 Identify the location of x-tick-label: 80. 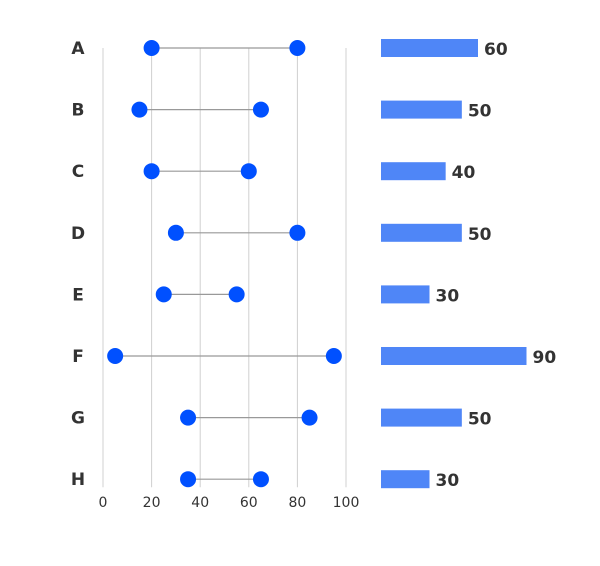
(297, 503).